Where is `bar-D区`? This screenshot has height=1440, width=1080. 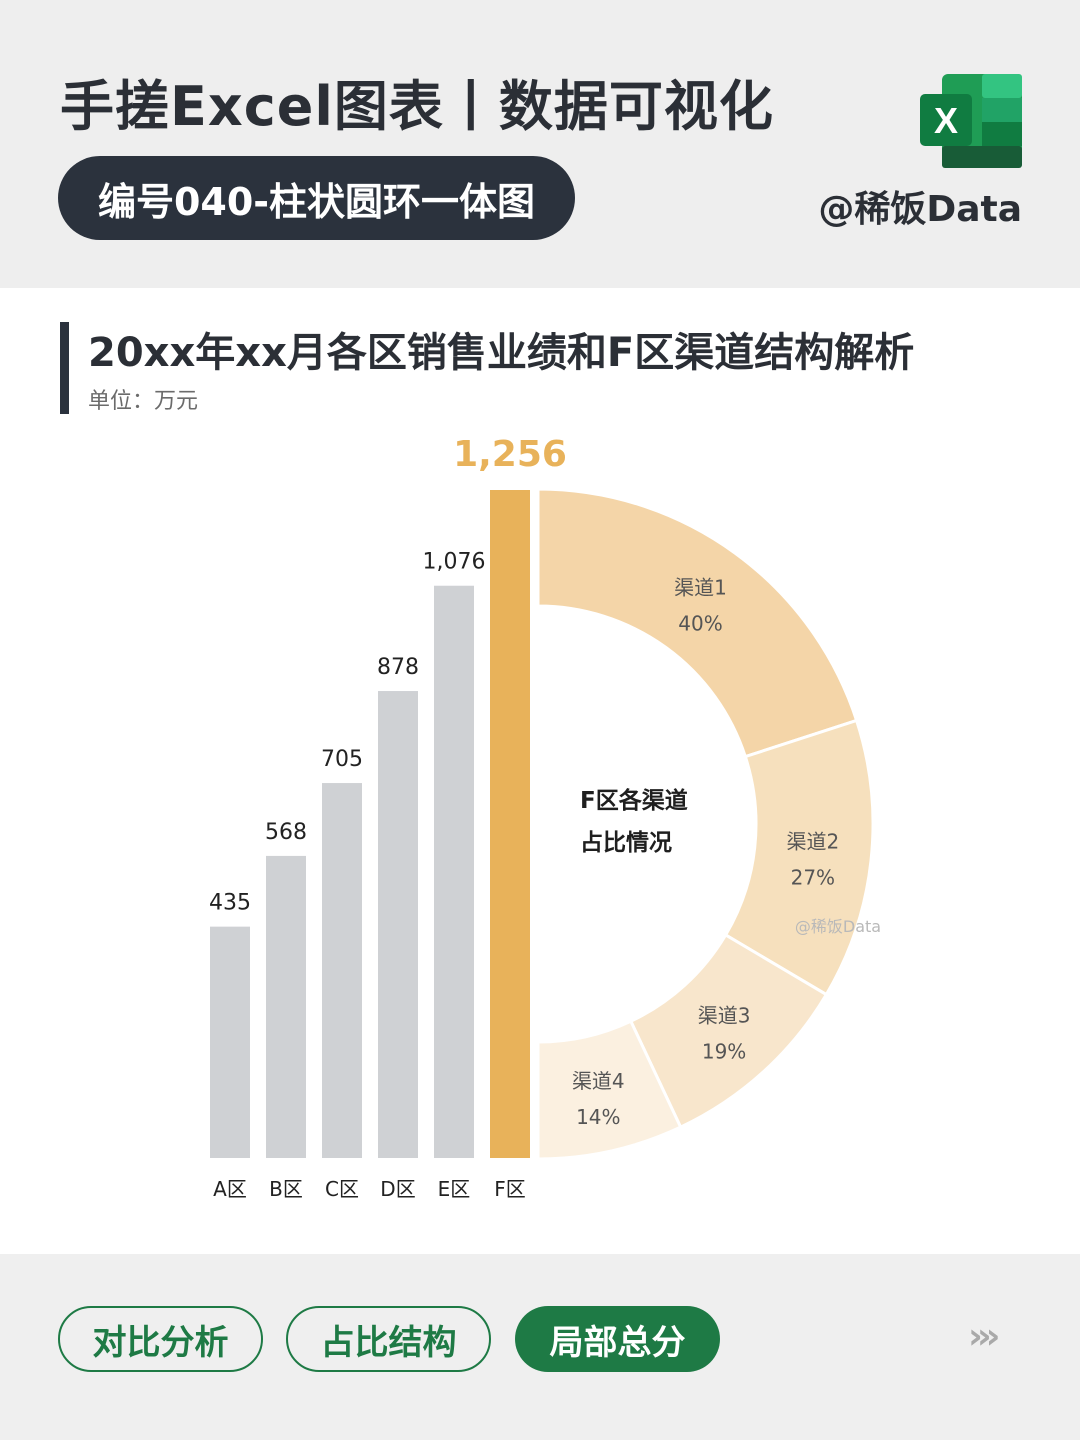
bar-D区 is located at coordinates (398, 924).